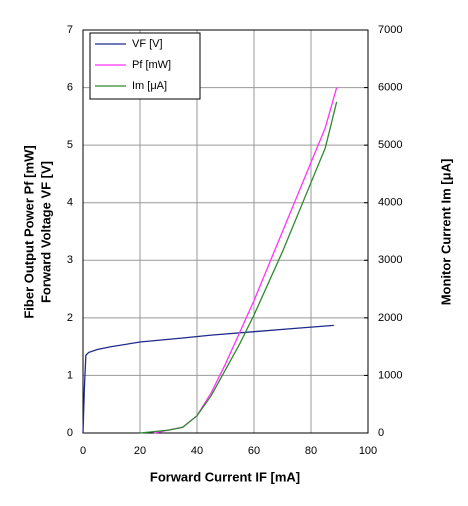 Image resolution: width=468 pixels, height=506 pixels. Describe the element at coordinates (390, 260) in the screenshot. I see `y2-tick-label: 3000` at that location.